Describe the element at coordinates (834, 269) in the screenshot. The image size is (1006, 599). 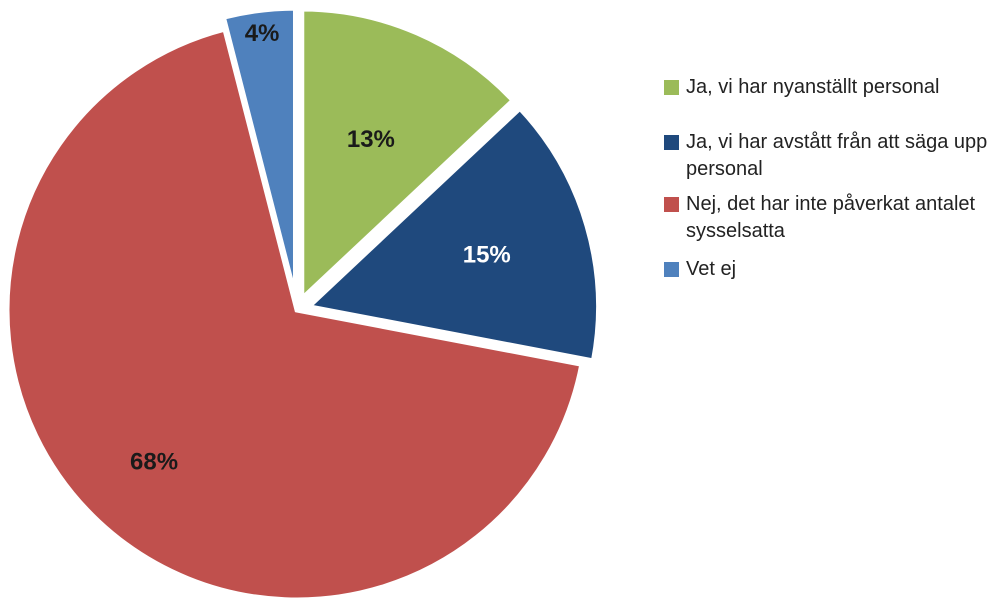
I see `legend-item-vet-ej: Vet ej` at that location.